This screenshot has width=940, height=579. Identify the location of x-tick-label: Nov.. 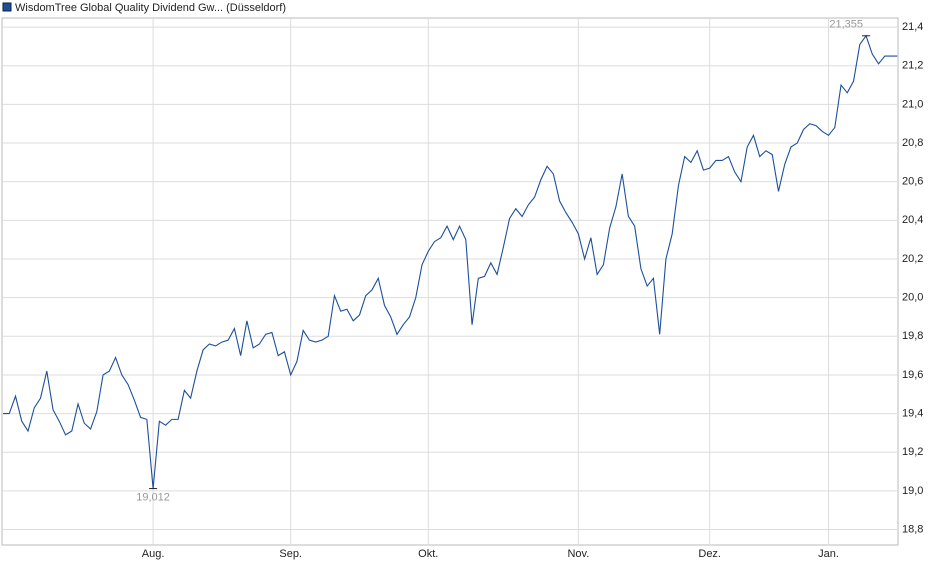
(578, 554).